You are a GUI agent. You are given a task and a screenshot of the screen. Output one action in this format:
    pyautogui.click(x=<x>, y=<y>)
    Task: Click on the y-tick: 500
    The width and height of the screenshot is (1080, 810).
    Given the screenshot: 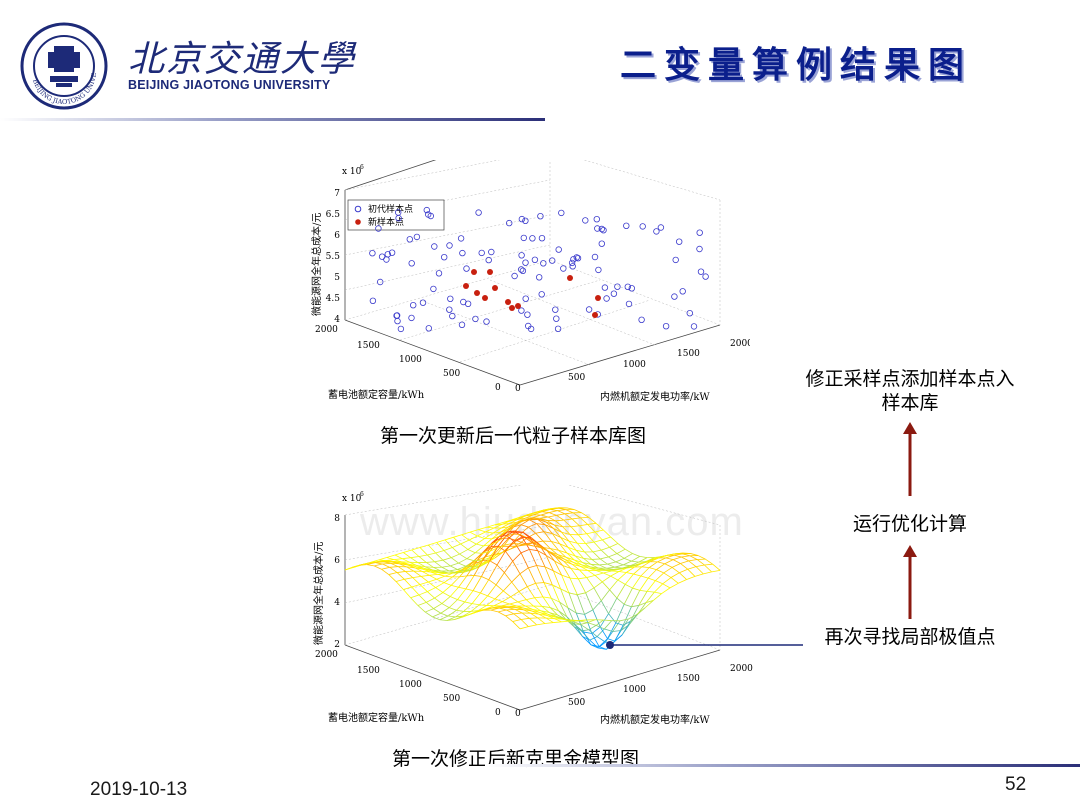 What is the action you would take?
    pyautogui.click(x=576, y=703)
    